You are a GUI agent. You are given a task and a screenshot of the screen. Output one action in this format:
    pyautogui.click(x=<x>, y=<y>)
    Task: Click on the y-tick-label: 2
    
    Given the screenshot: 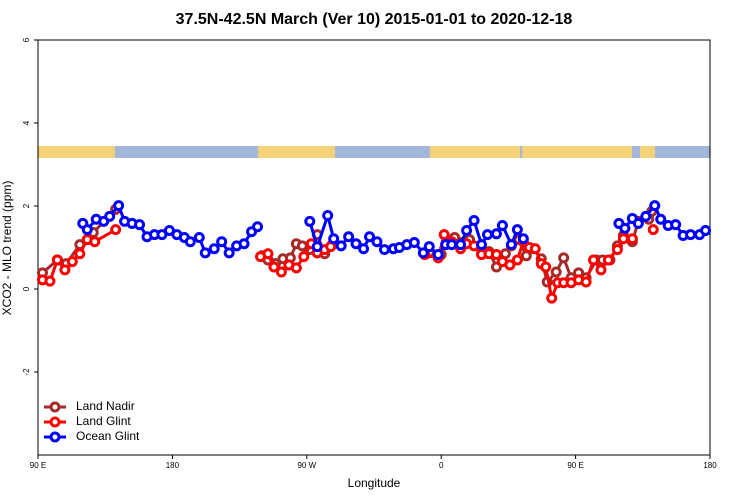 What is the action you would take?
    pyautogui.click(x=26, y=205)
    